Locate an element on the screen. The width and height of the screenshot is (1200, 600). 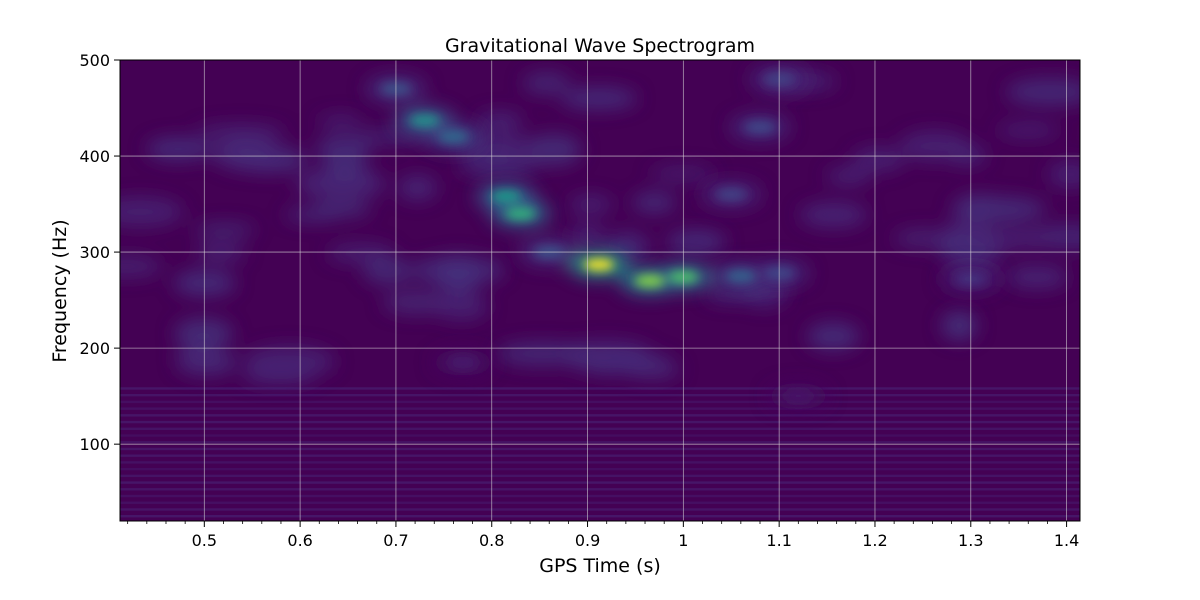
y-axis-ticks: 100 200 300 400 500 is located at coordinates (99, 252).